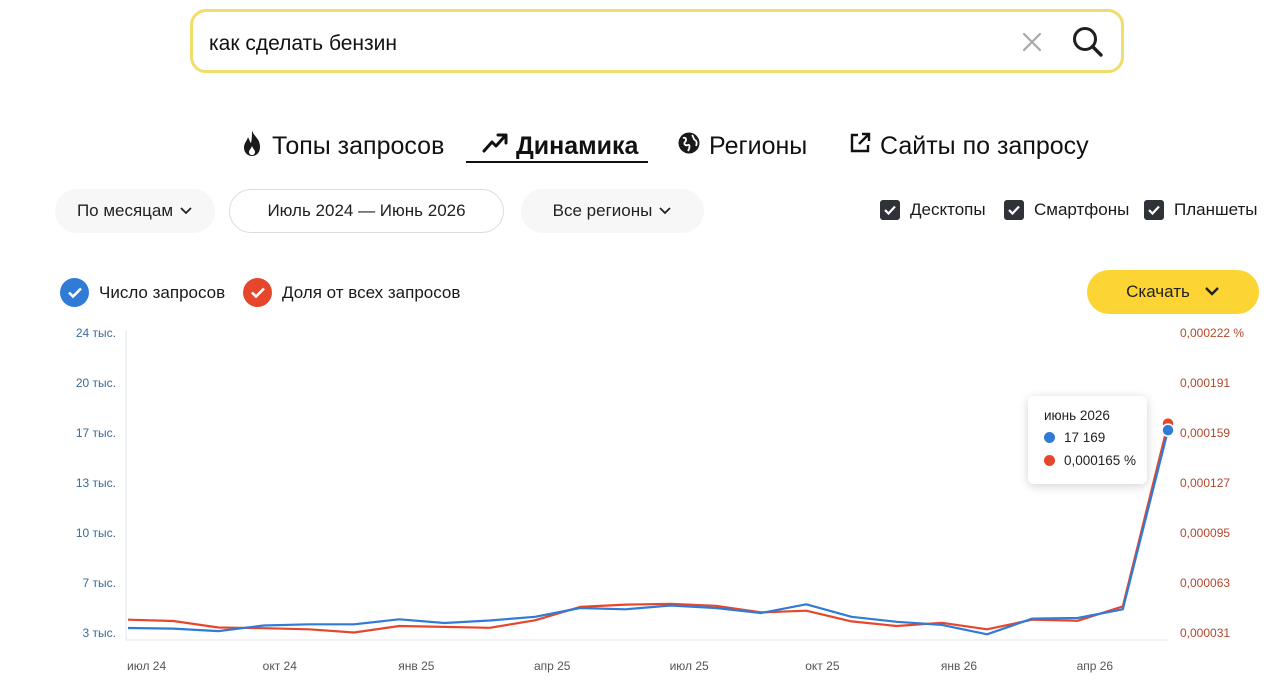 This screenshot has width=1280, height=691. What do you see at coordinates (95, 333) in the screenshot?
I see `left-tick-label: 24 тыс.` at bounding box center [95, 333].